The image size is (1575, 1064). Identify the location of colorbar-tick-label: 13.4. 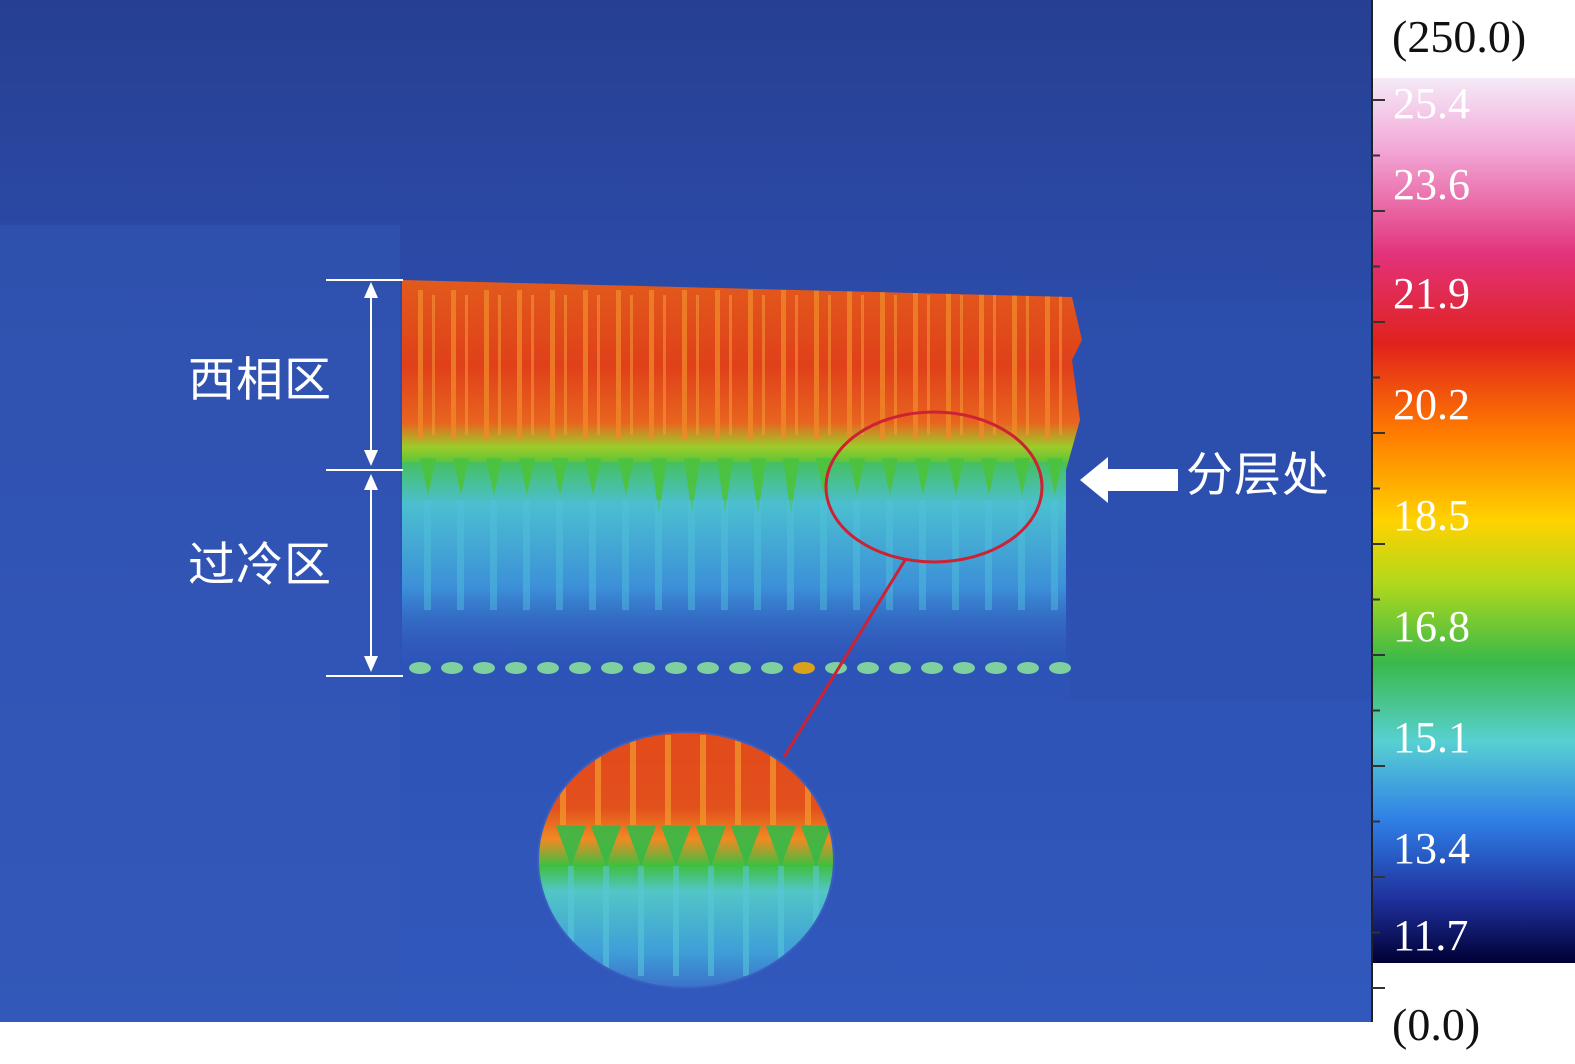
(1431, 848).